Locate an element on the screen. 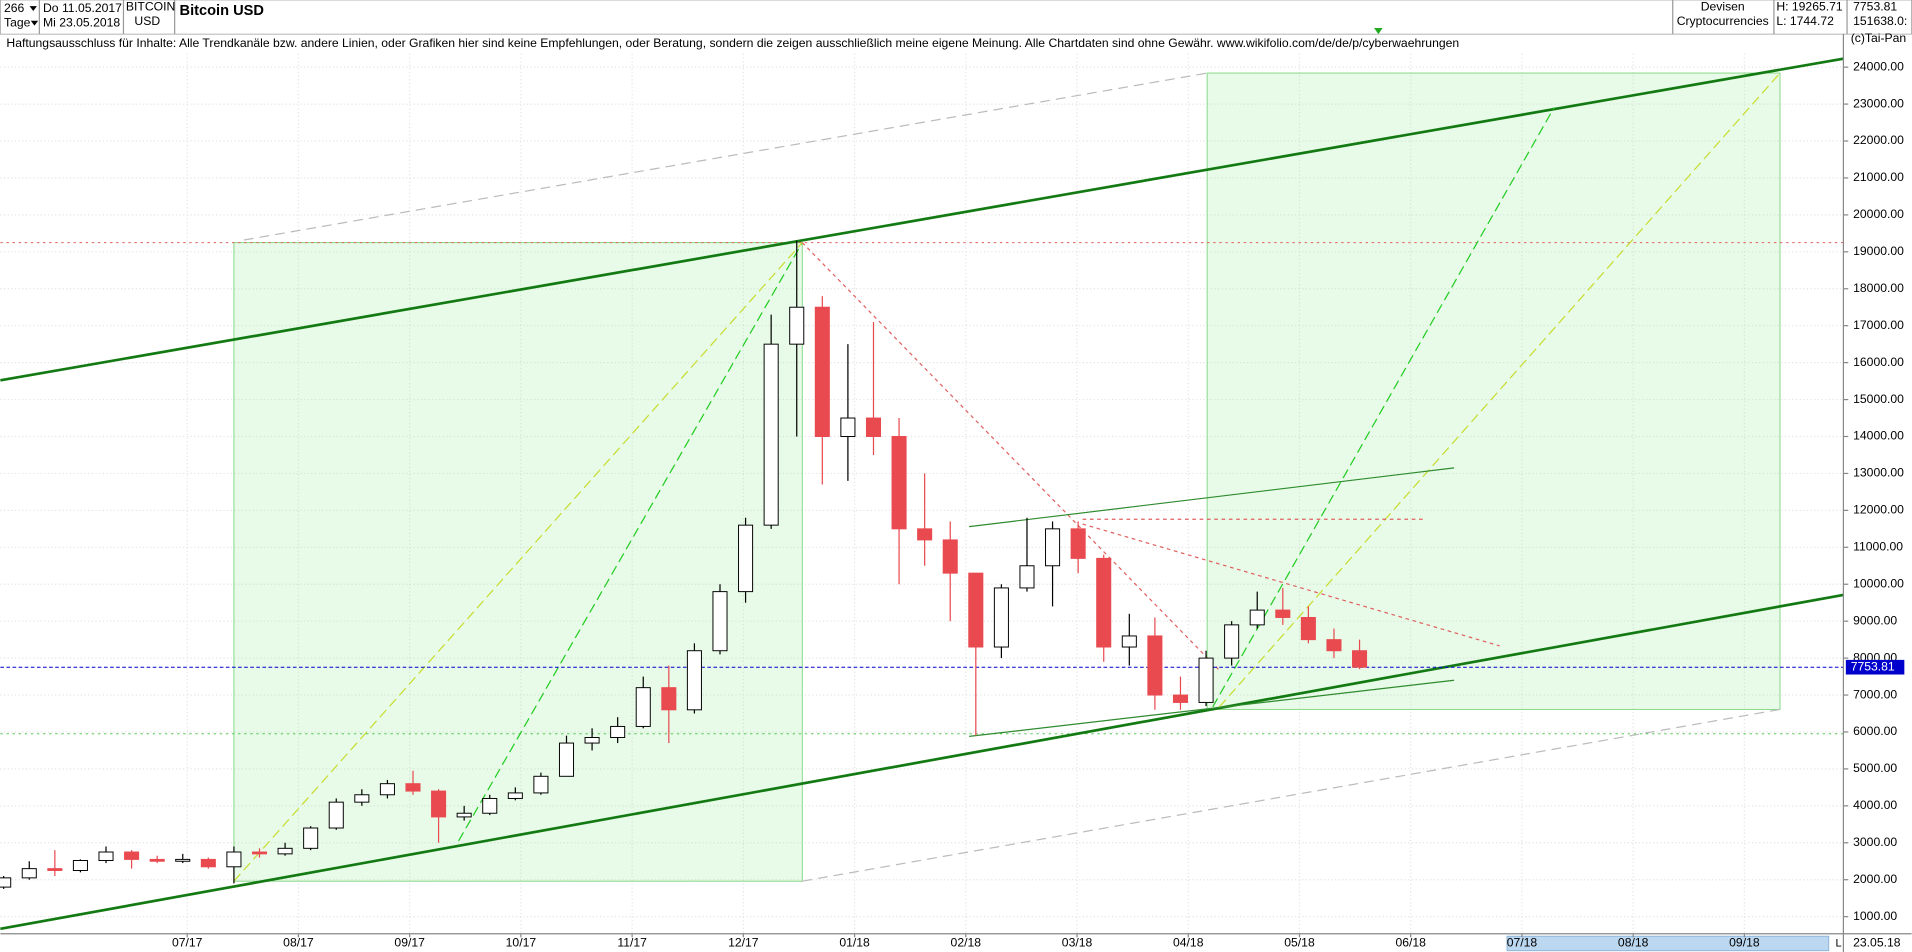 The width and height of the screenshot is (1912, 952). chart-title: Bitcoin USD is located at coordinates (222, 11).